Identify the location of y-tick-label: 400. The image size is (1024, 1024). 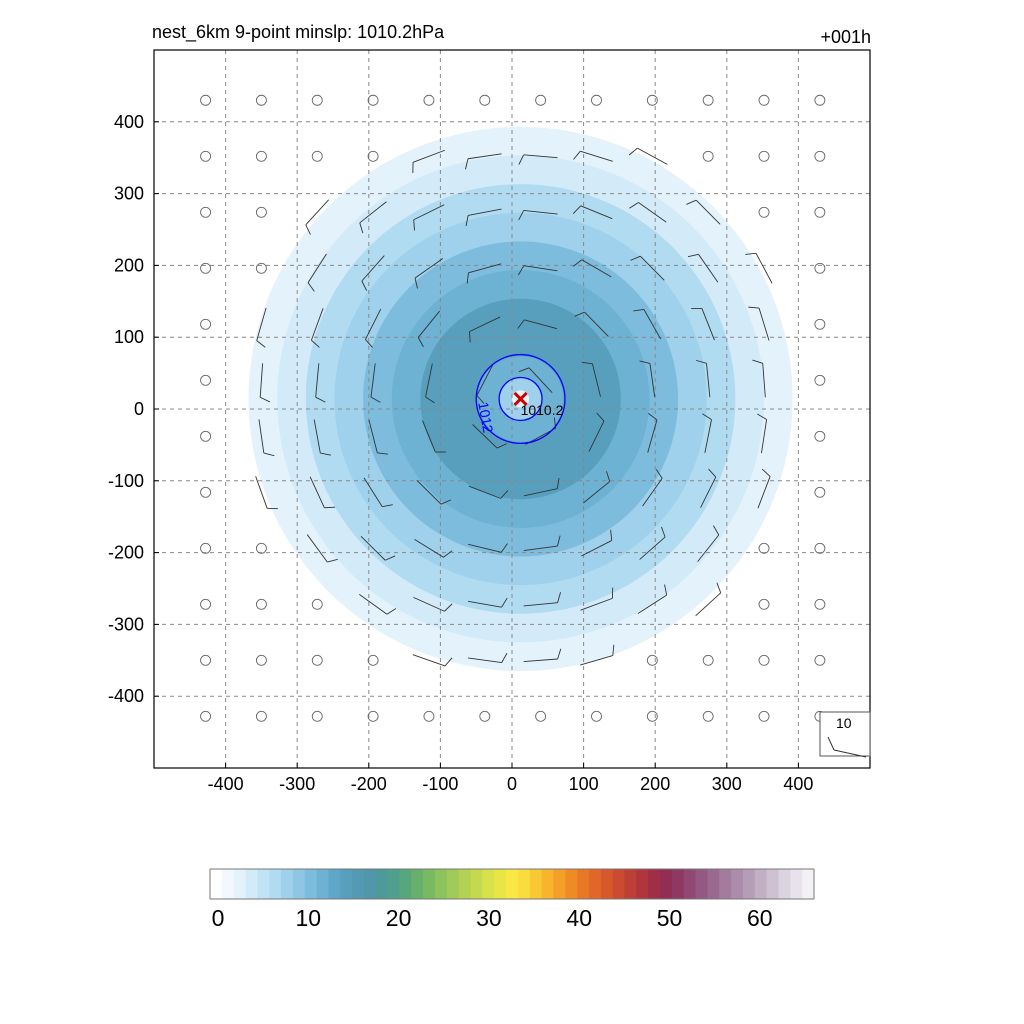
(129, 122).